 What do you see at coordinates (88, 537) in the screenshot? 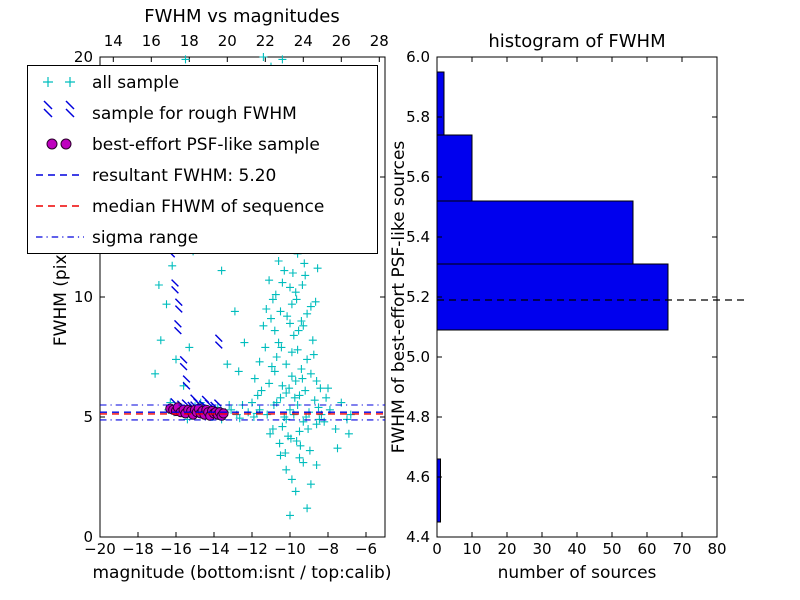
I see `y-tick-label: 0` at bounding box center [88, 537].